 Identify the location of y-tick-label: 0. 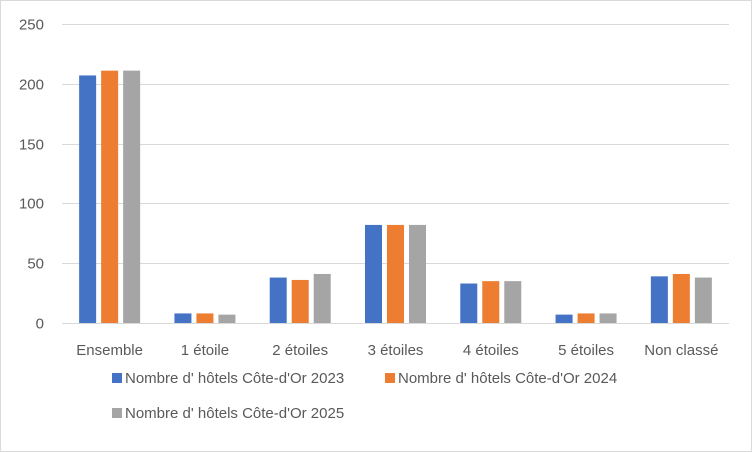
(40, 324).